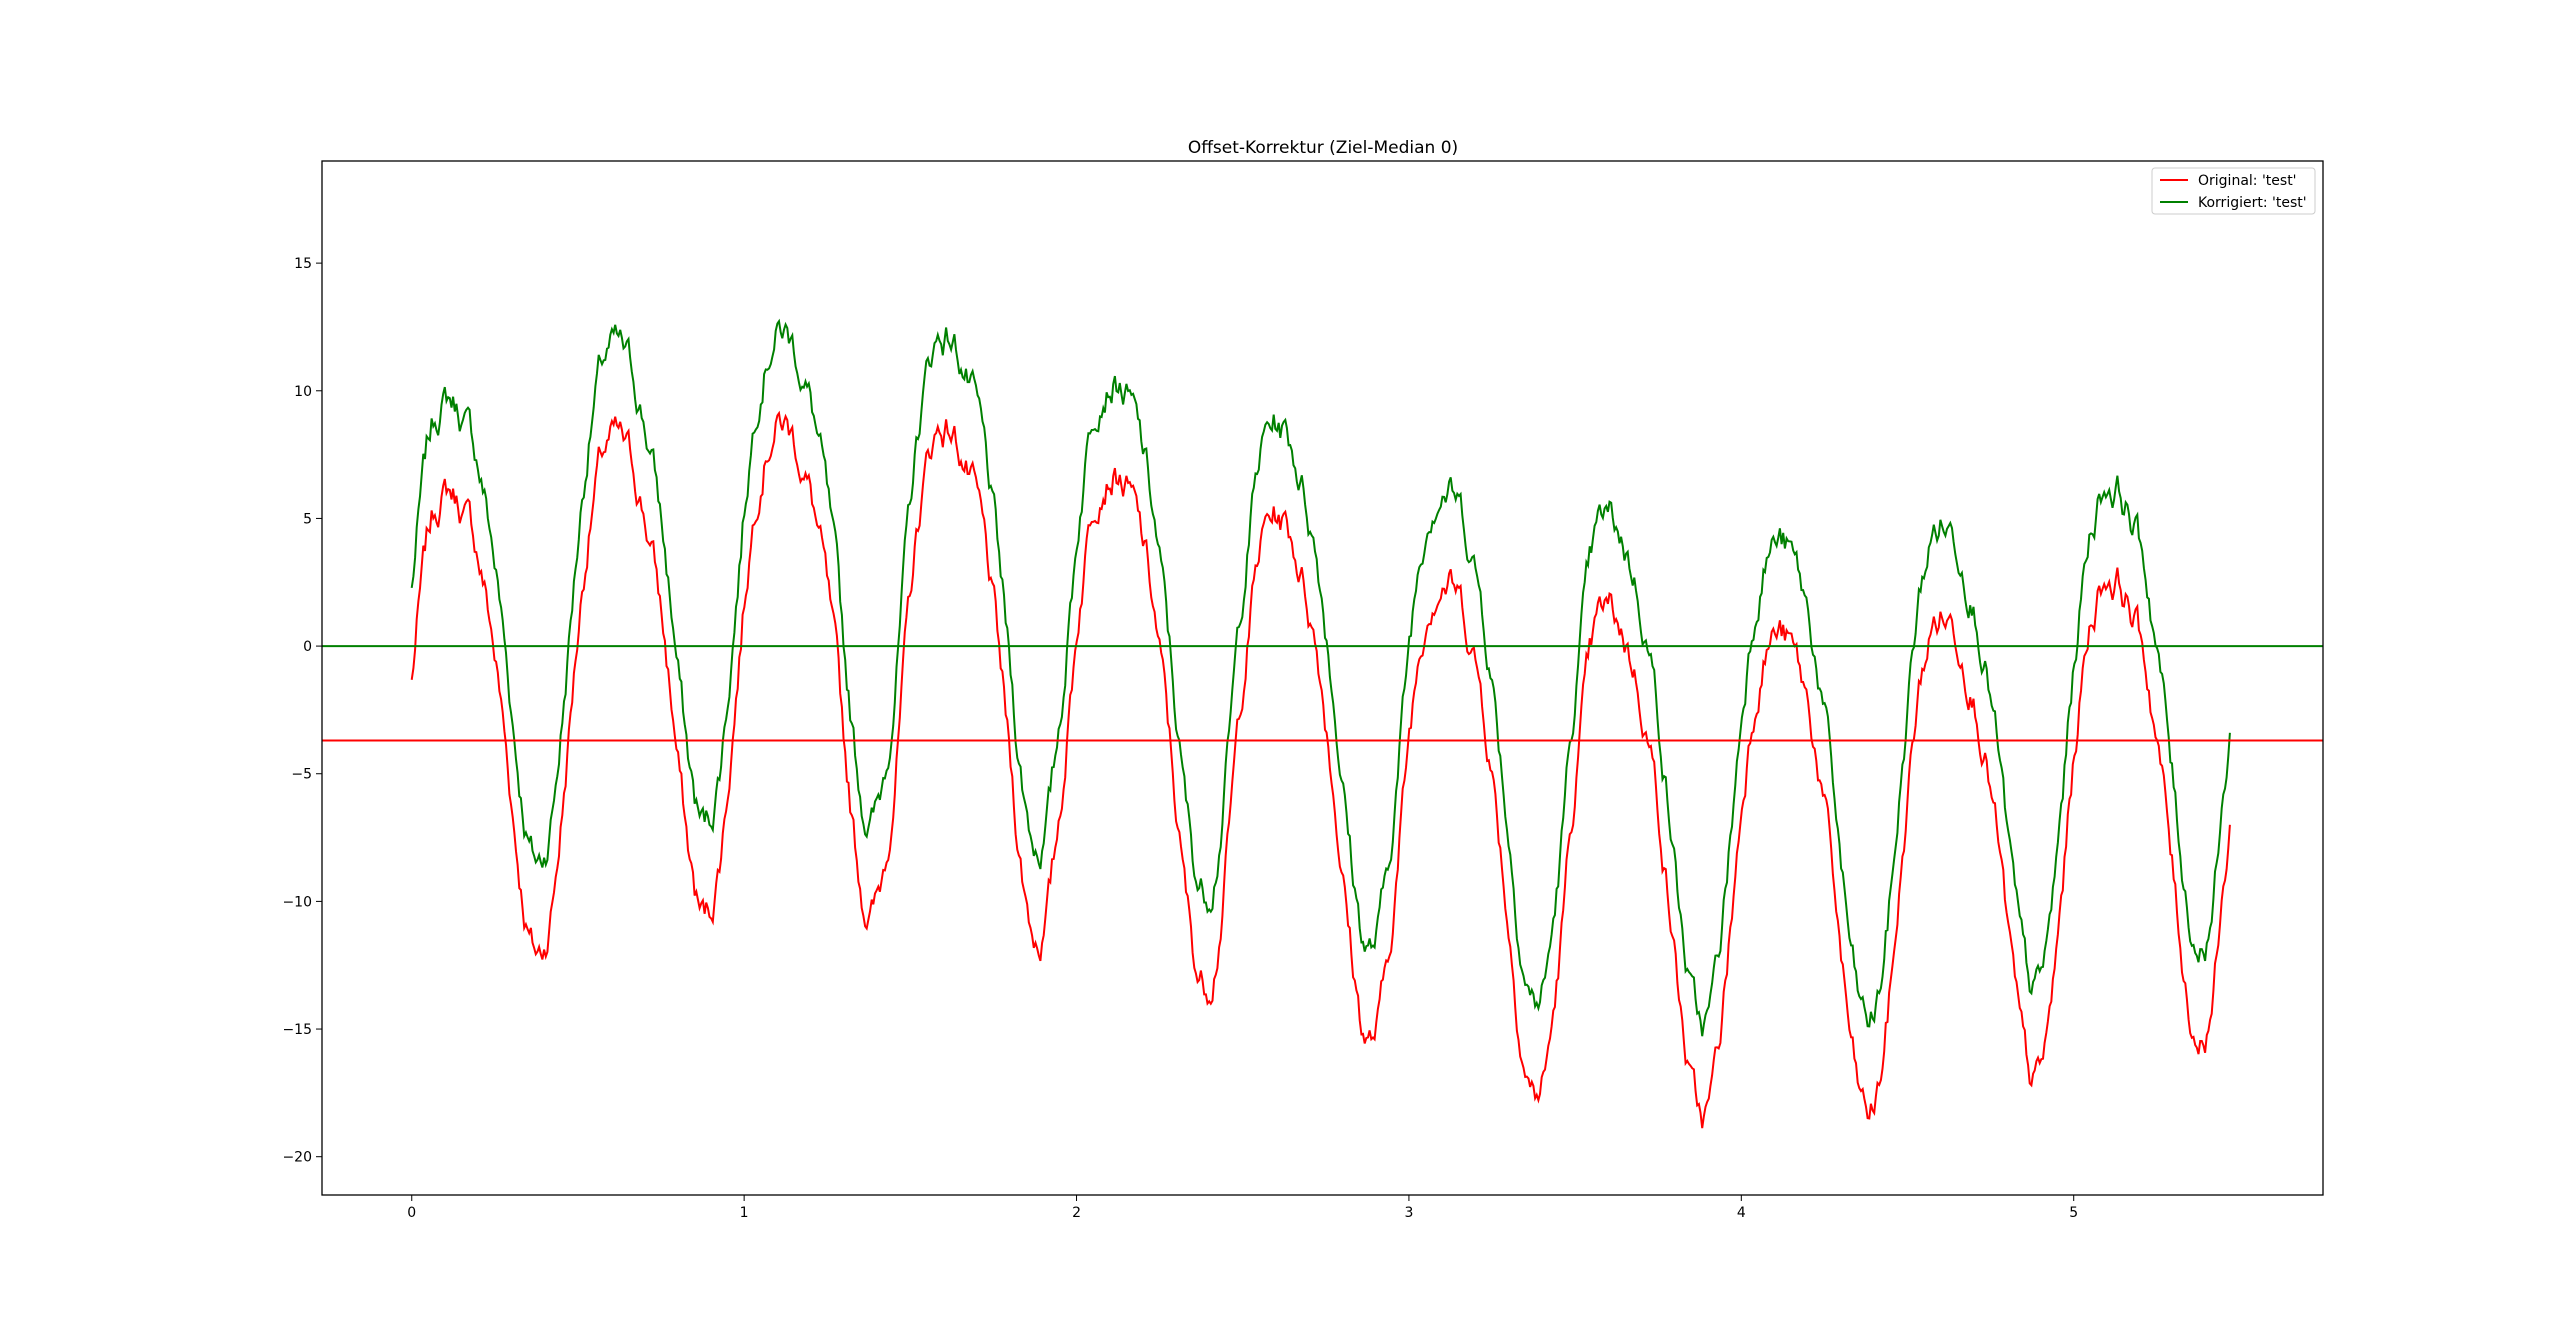  I want to click on legend: Original: 'test' Korrigiert: 'test', so click(2233, 191).